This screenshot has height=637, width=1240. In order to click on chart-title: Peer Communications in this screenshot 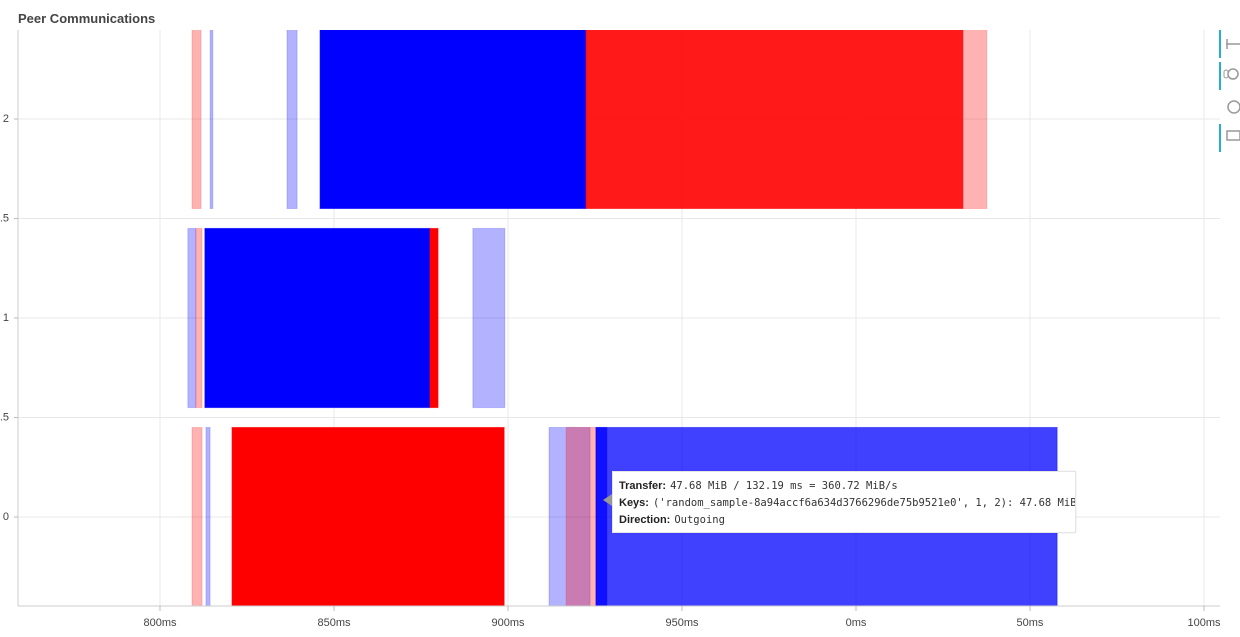, I will do `click(87, 18)`.